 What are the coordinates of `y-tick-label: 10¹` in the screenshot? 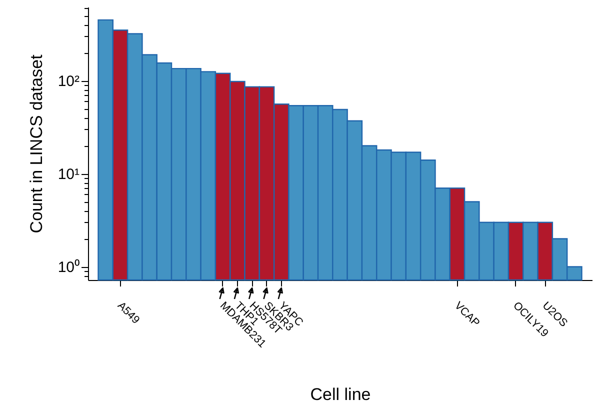 It's located at (69, 175).